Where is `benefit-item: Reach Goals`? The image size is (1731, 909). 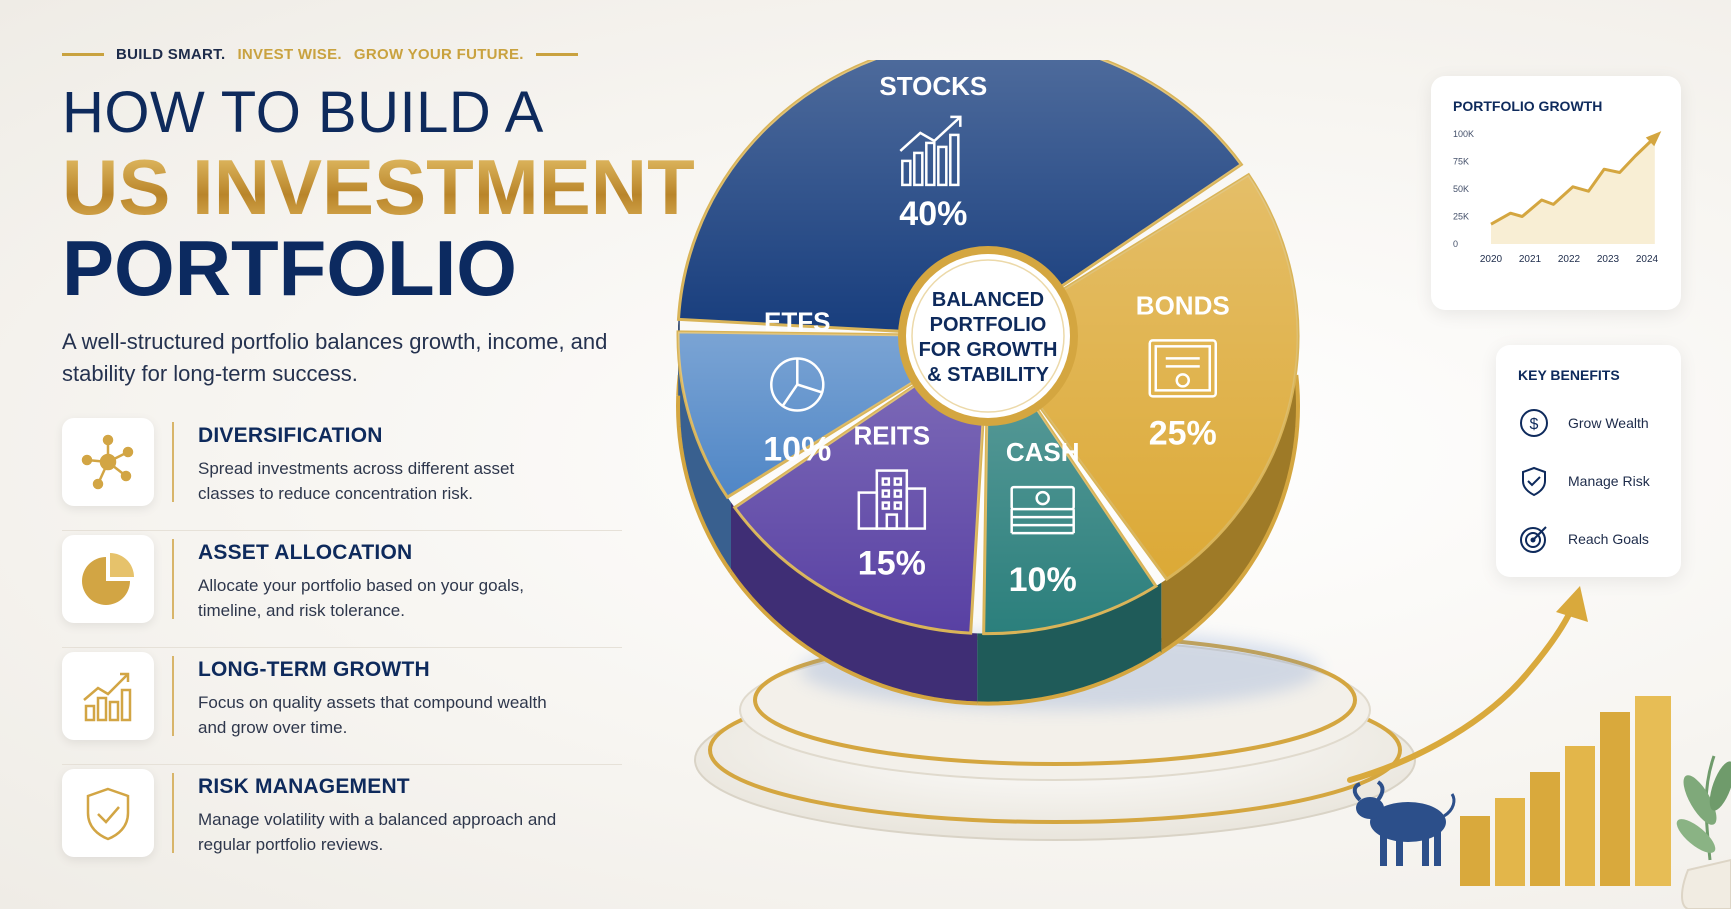 benefit-item: Reach Goals is located at coordinates (1583, 539).